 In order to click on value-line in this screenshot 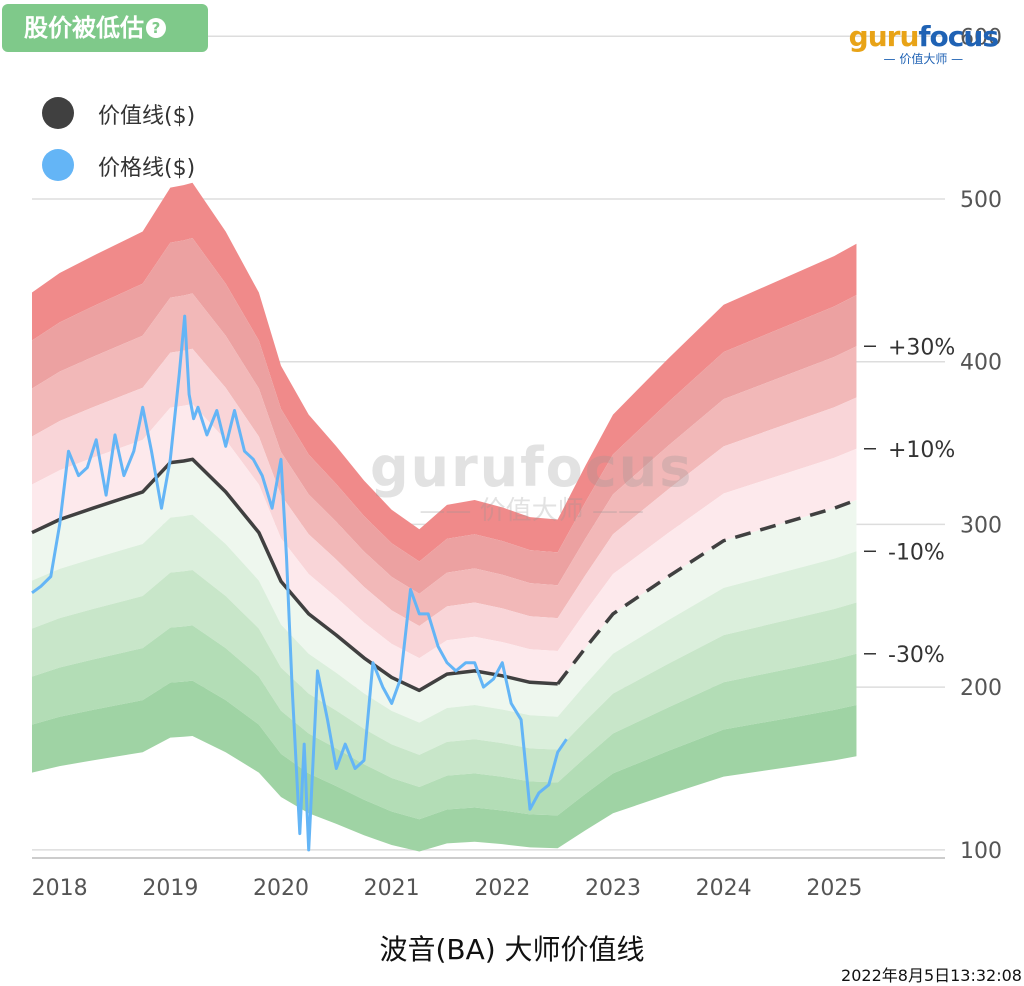, I will do `click(294, 575)`.